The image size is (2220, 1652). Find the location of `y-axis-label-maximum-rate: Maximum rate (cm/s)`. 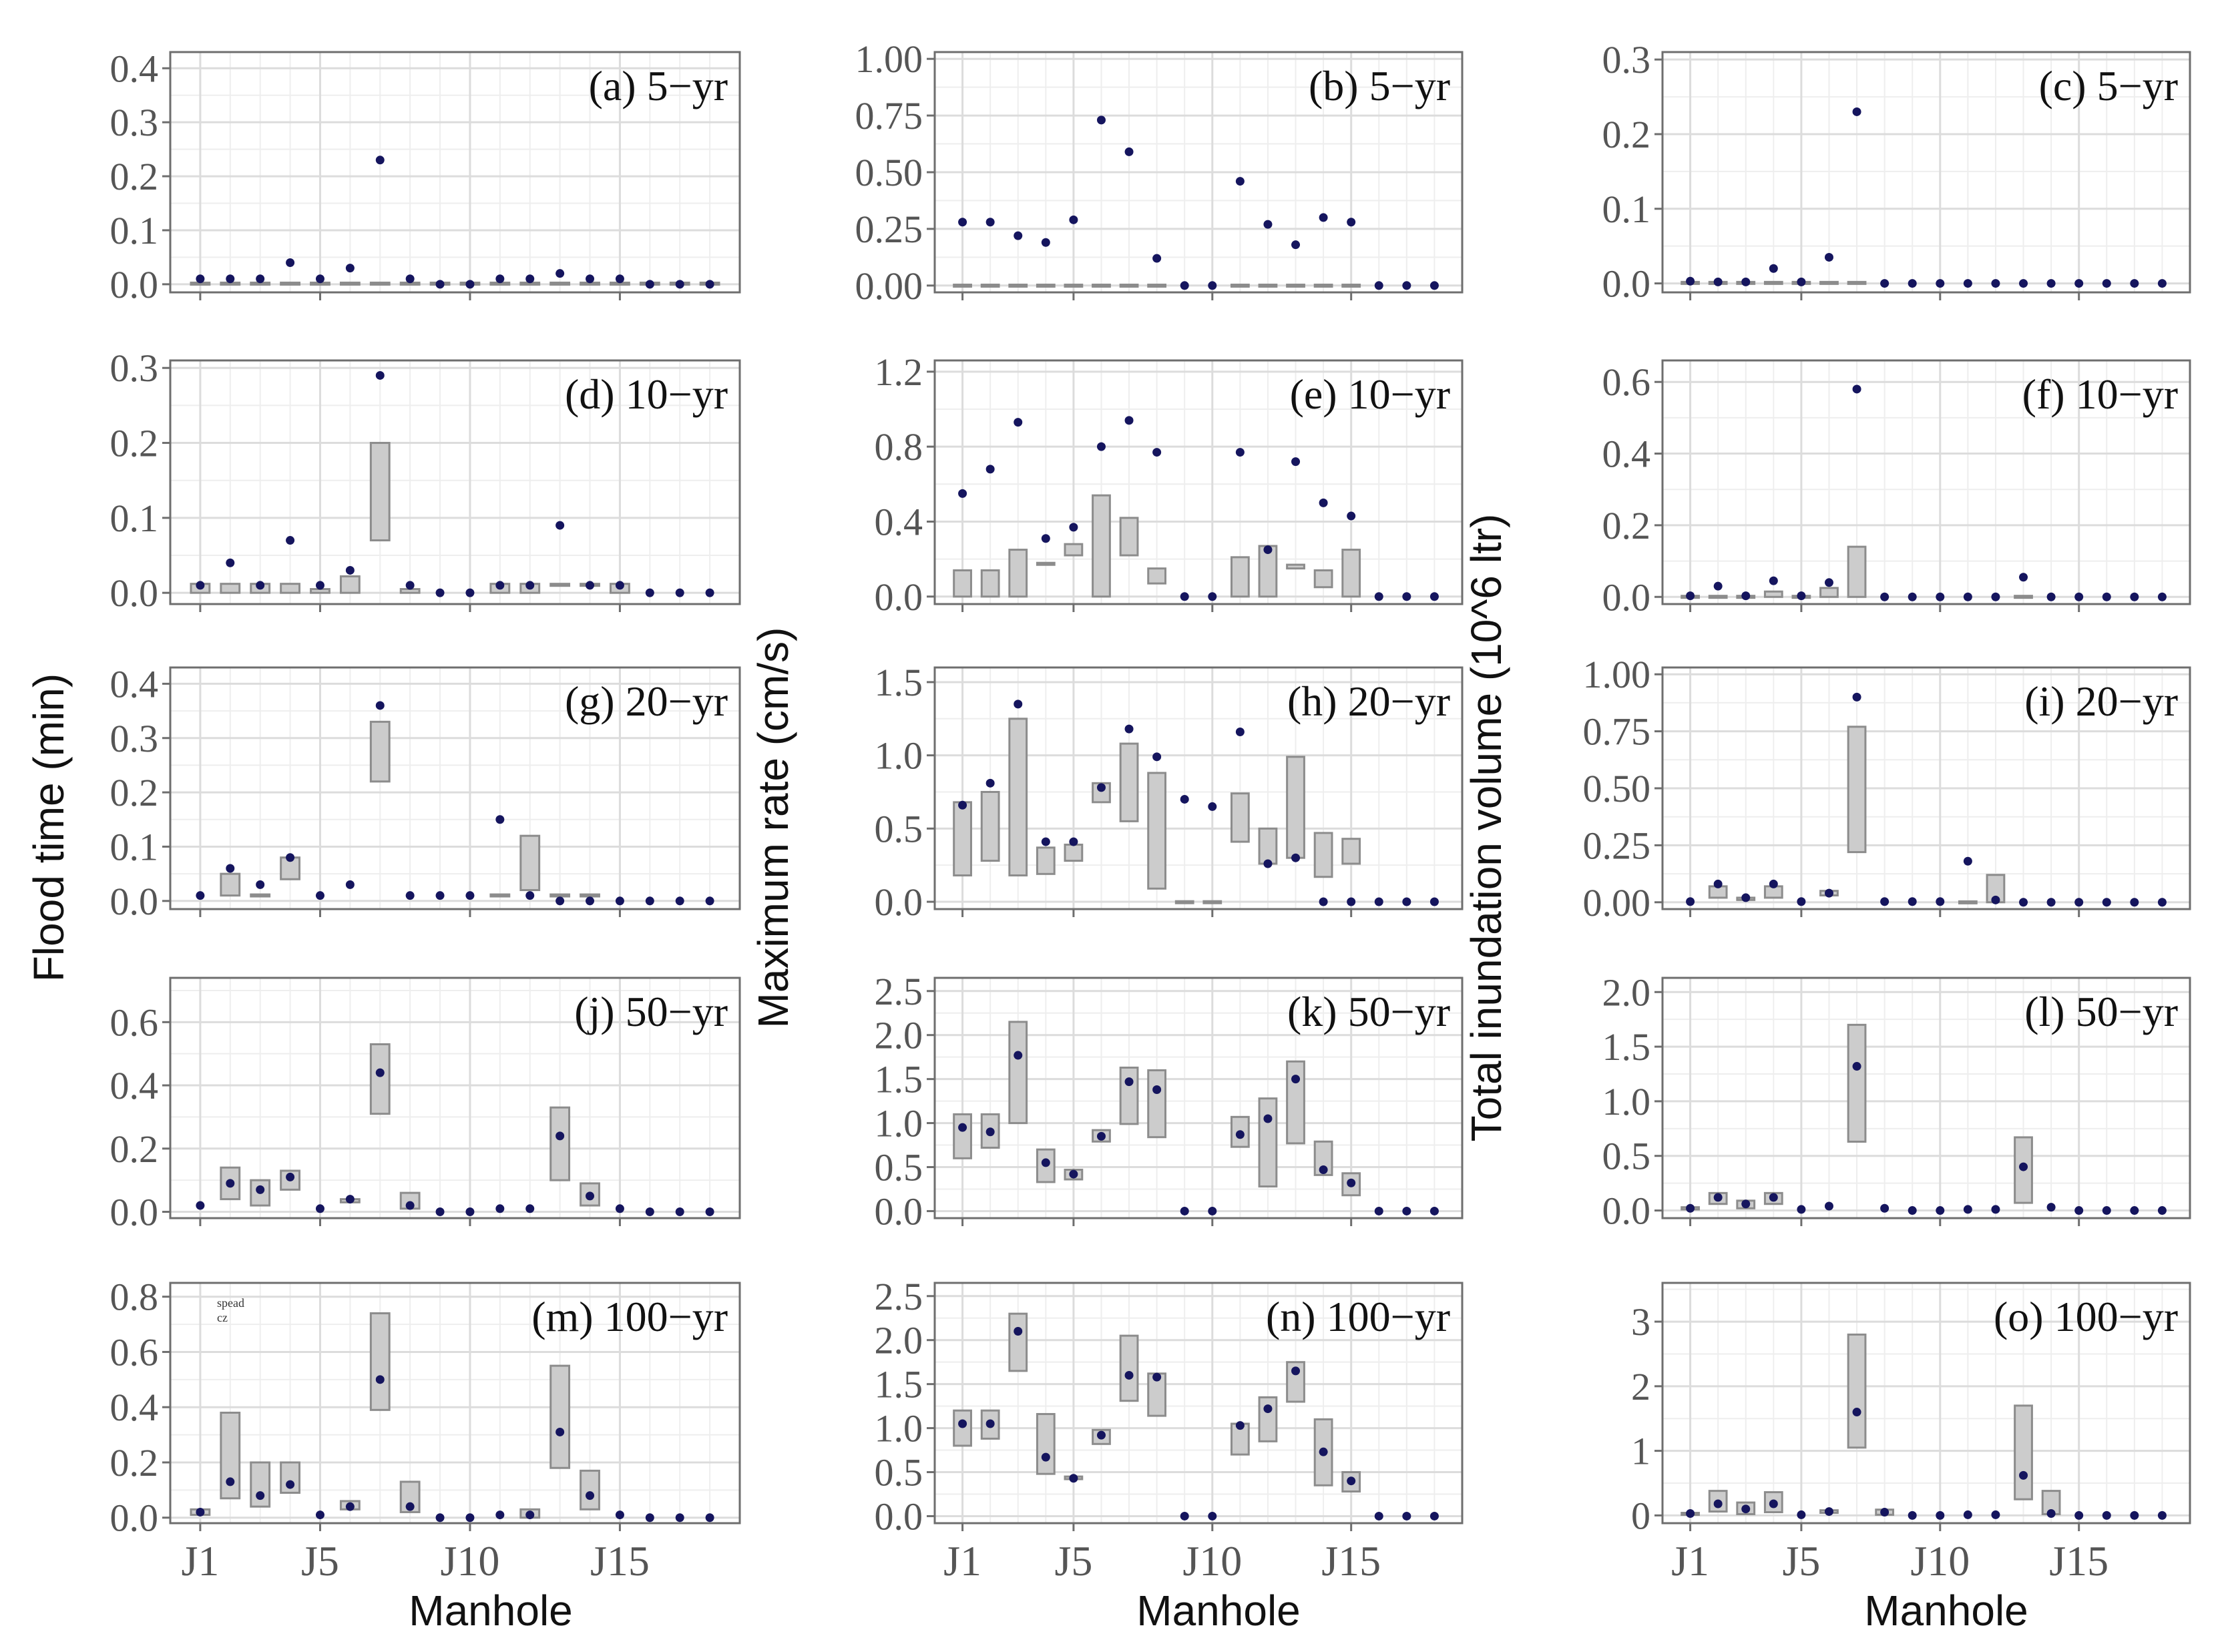

y-axis-label-maximum-rate: Maximum rate (cm/s) is located at coordinates (773, 828).